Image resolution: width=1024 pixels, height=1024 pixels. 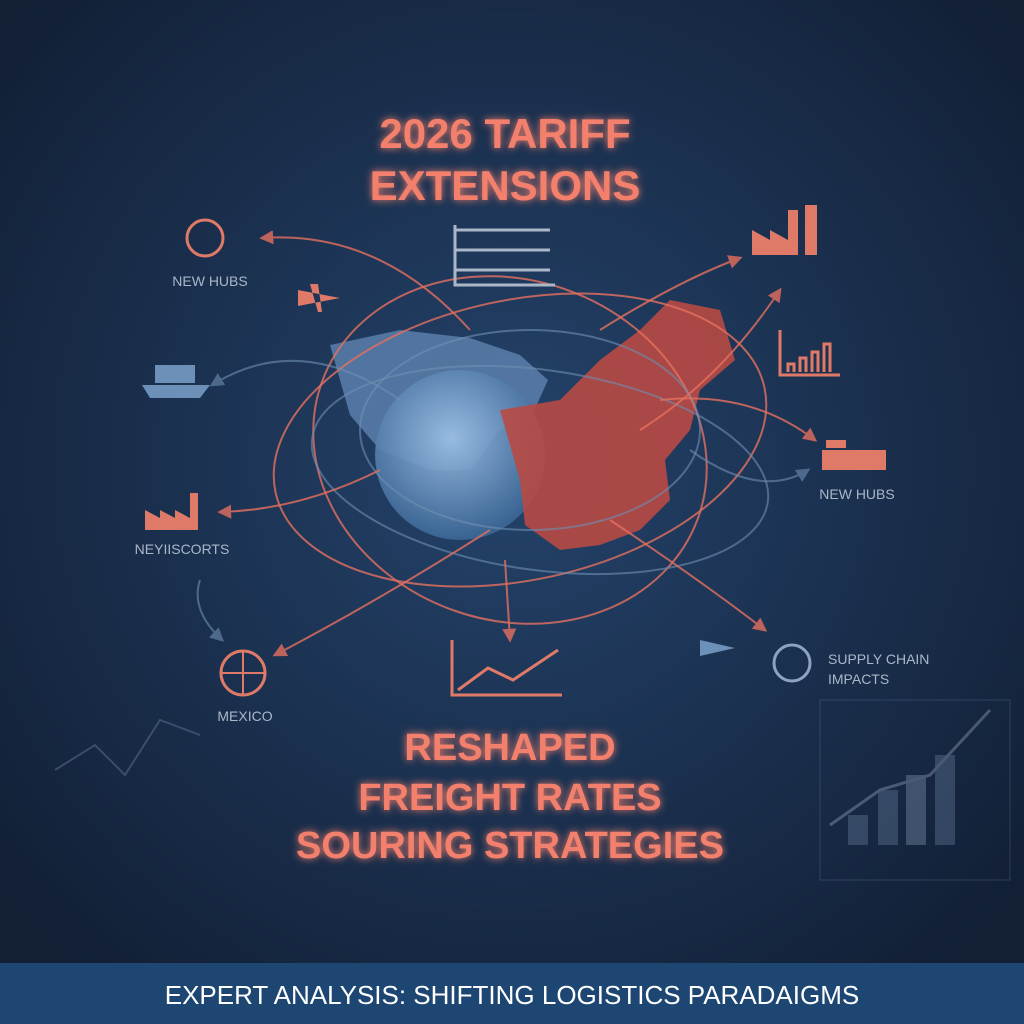 What do you see at coordinates (878, 659) in the screenshot?
I see `label: SUPPLY CHAIN` at bounding box center [878, 659].